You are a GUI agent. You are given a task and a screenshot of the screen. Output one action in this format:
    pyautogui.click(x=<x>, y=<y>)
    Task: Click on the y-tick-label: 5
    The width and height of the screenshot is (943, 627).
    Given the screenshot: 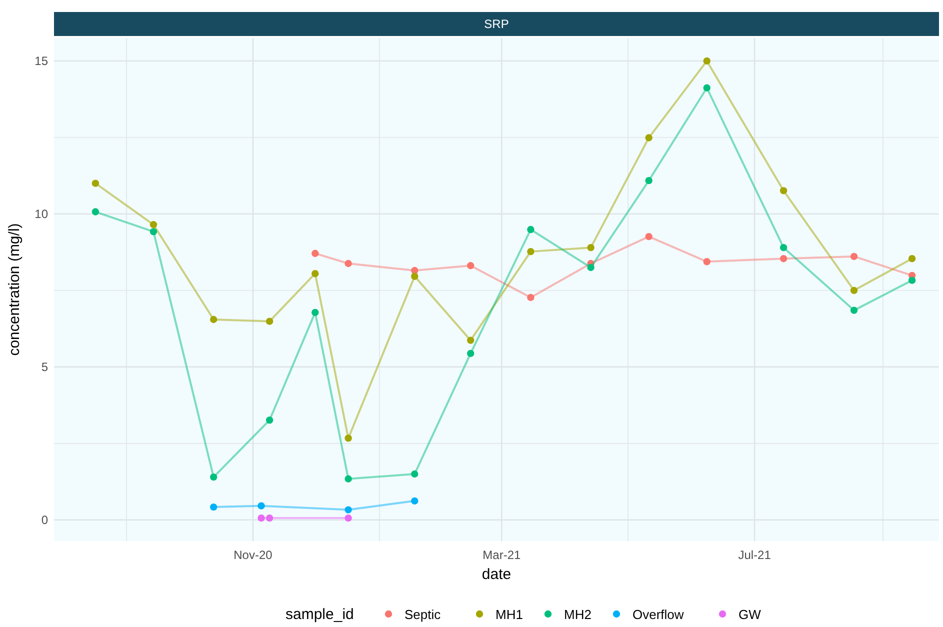 What is the action you would take?
    pyautogui.click(x=44, y=367)
    